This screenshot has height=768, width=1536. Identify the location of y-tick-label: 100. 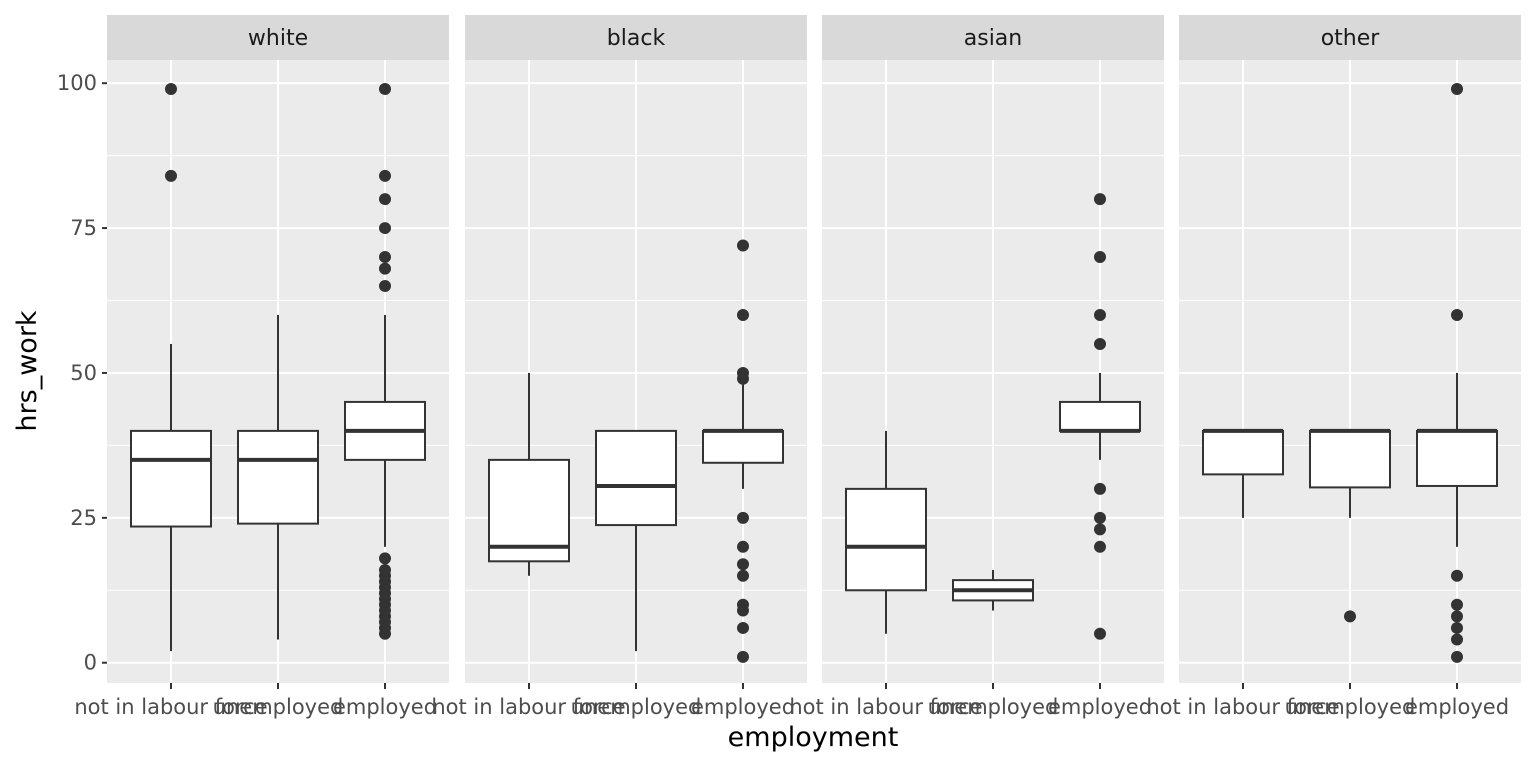
(77, 83).